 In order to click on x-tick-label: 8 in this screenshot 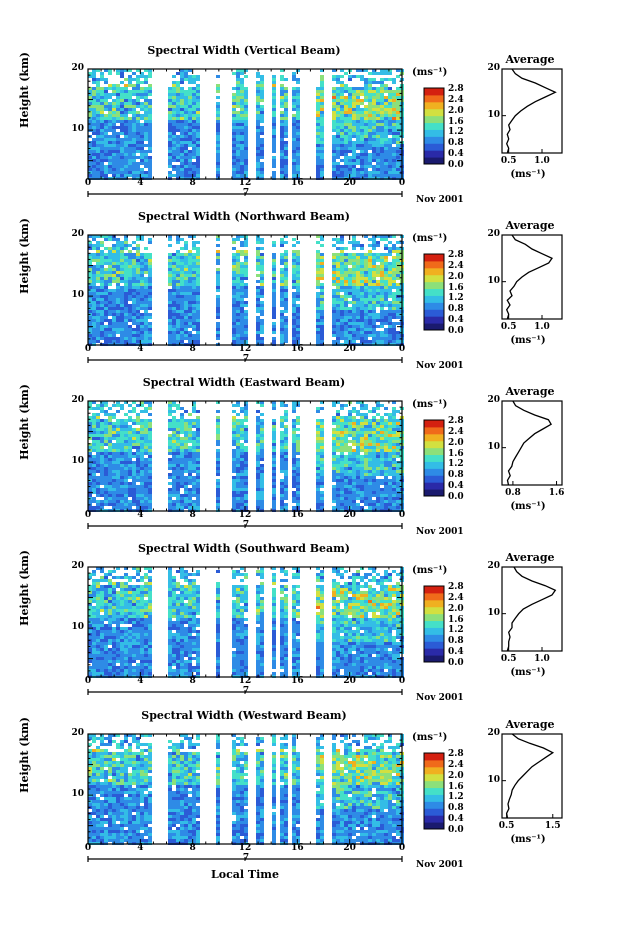, I will do `click(192, 848)`.